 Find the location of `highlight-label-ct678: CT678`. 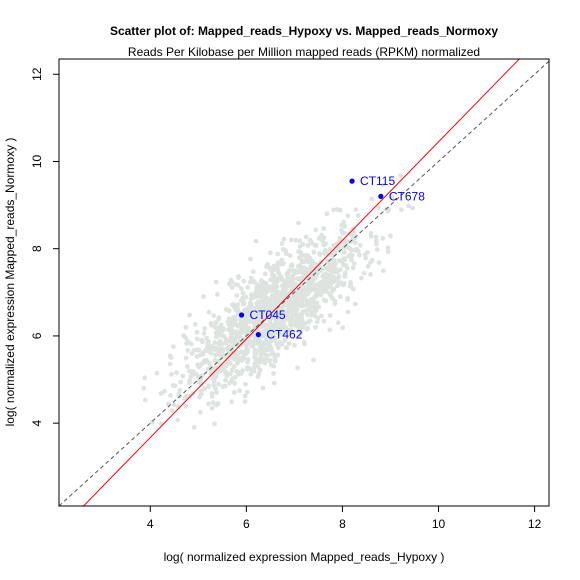

highlight-label-ct678: CT678 is located at coordinates (407, 196).